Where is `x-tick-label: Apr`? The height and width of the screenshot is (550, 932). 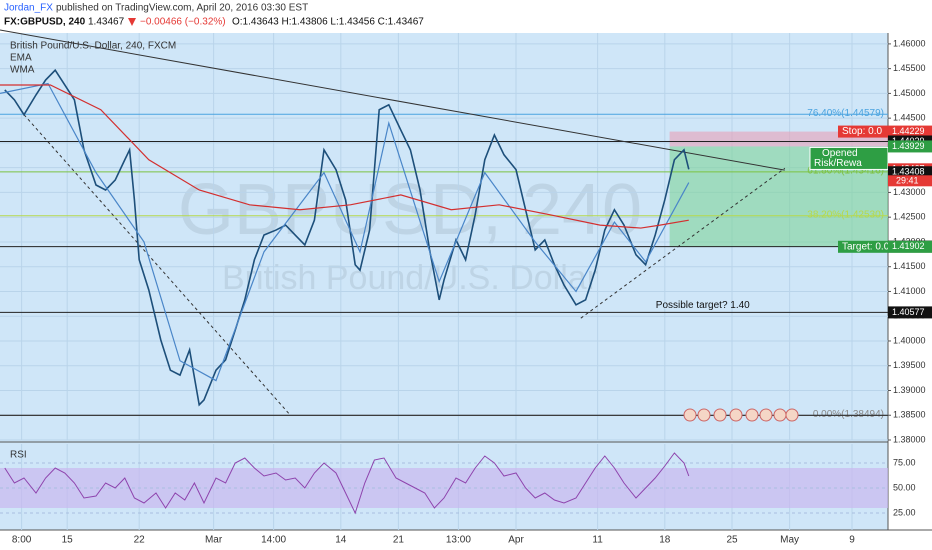
x-tick-label: Apr is located at coordinates (516, 540).